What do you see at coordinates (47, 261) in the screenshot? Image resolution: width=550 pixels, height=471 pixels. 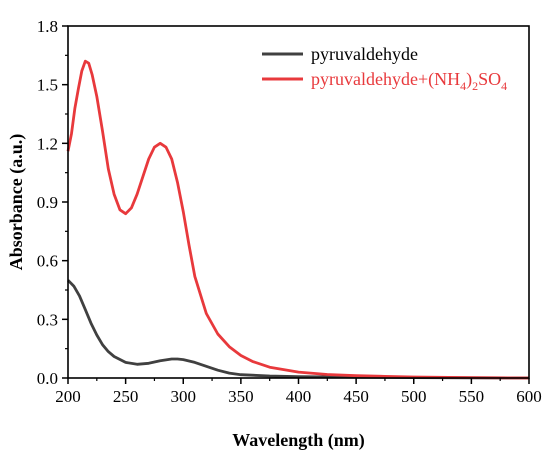 I see `y-tick-label: 0.6` at bounding box center [47, 261].